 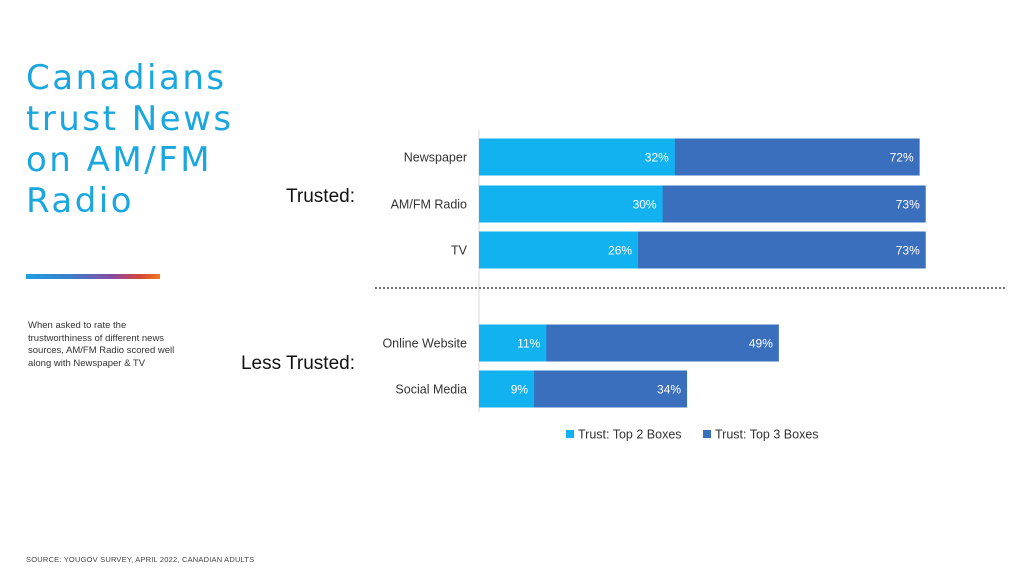 What do you see at coordinates (435, 158) in the screenshot?
I see `category-label: Newspaper` at bounding box center [435, 158].